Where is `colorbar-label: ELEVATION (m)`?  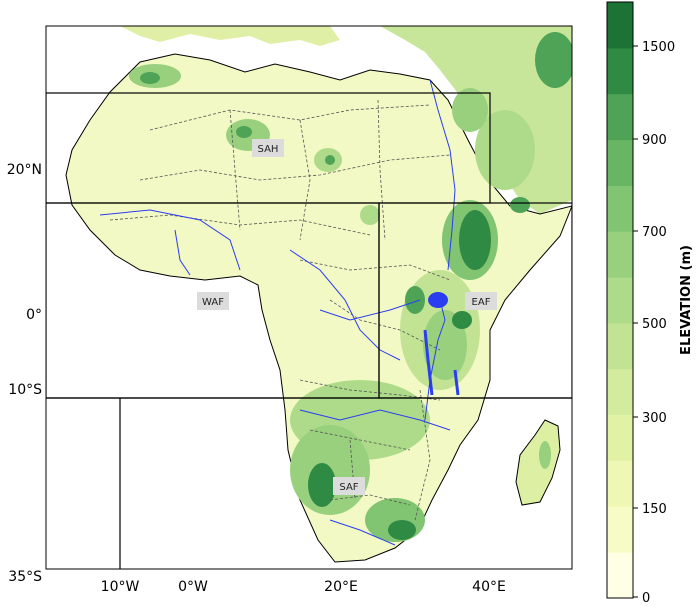
colorbar-label: ELEVATION (m) is located at coordinates (686, 300).